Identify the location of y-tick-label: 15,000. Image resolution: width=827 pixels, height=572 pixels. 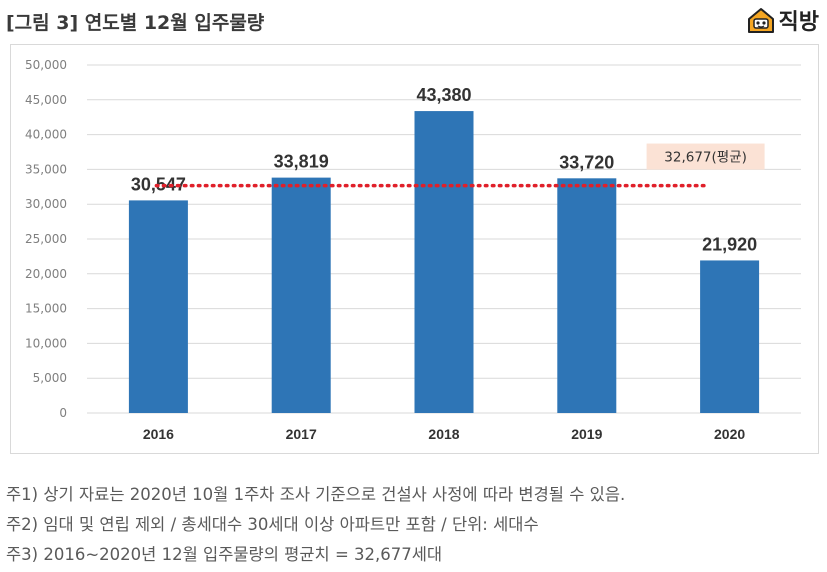
(46, 309).